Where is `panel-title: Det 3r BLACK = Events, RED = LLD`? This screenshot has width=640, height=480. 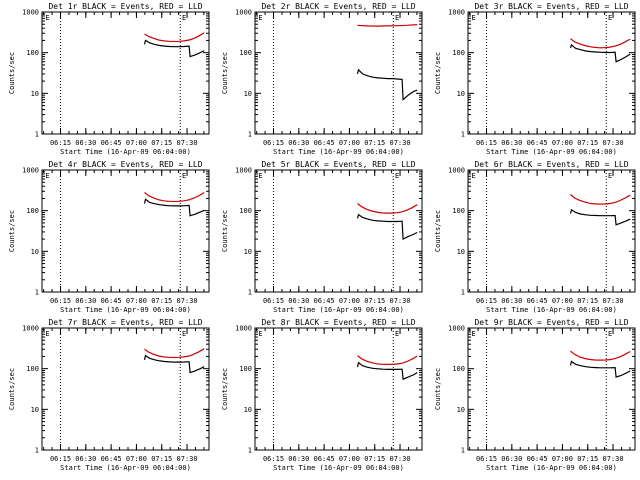 panel-title: Det 3r BLACK = Events, RED = LLD is located at coordinates (551, 6).